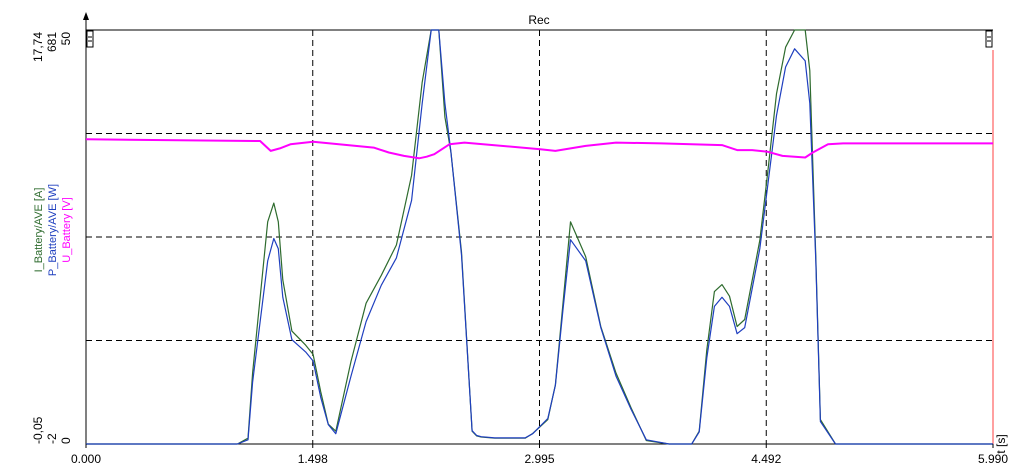 The image size is (1024, 470). I want to click on right-scroll-handle, so click(989, 39).